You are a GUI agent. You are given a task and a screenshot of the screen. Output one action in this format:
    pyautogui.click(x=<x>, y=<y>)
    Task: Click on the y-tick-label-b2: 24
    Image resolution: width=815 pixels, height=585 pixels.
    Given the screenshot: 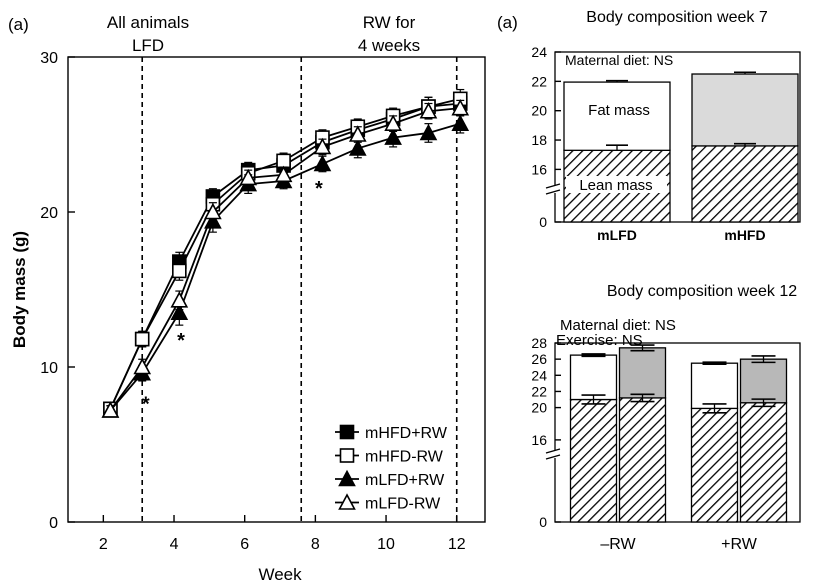 What is the action you would take?
    pyautogui.click(x=539, y=375)
    